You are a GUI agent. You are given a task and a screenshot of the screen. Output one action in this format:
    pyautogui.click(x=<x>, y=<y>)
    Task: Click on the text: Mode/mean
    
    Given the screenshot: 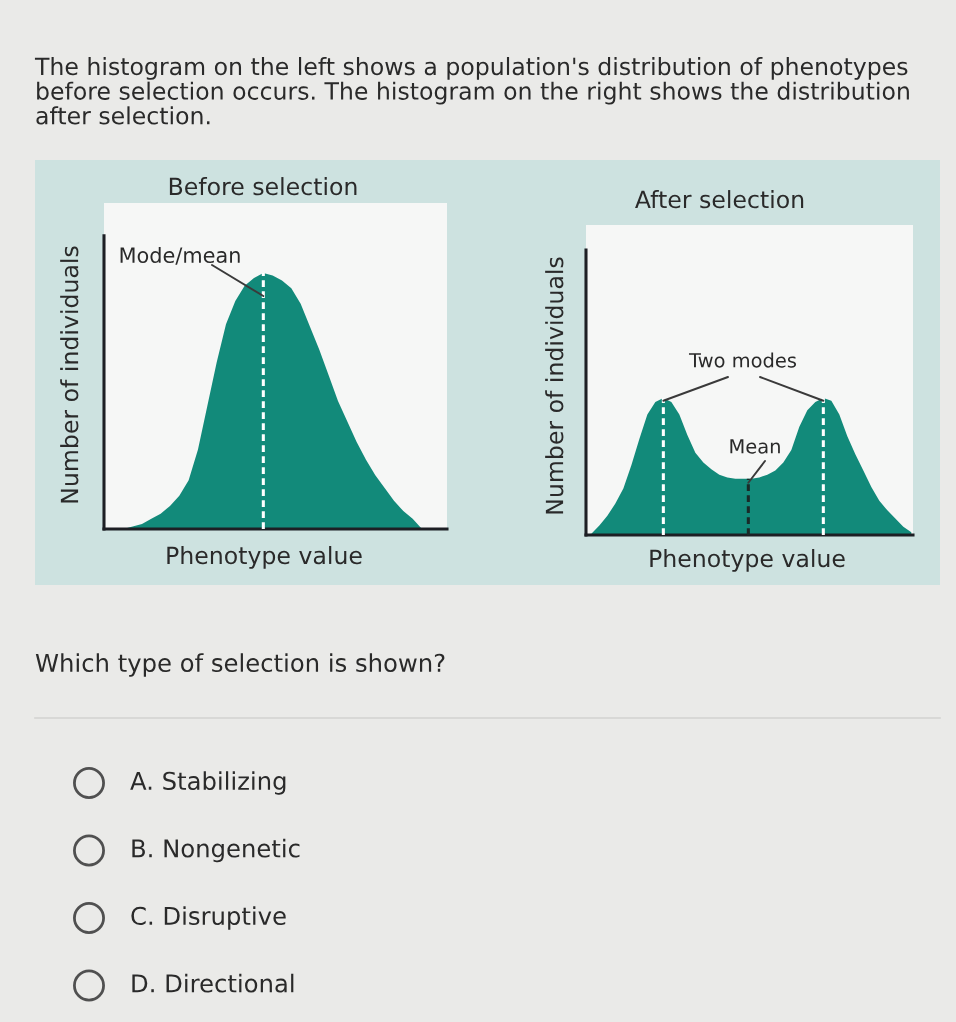 What is the action you would take?
    pyautogui.click(x=180, y=255)
    